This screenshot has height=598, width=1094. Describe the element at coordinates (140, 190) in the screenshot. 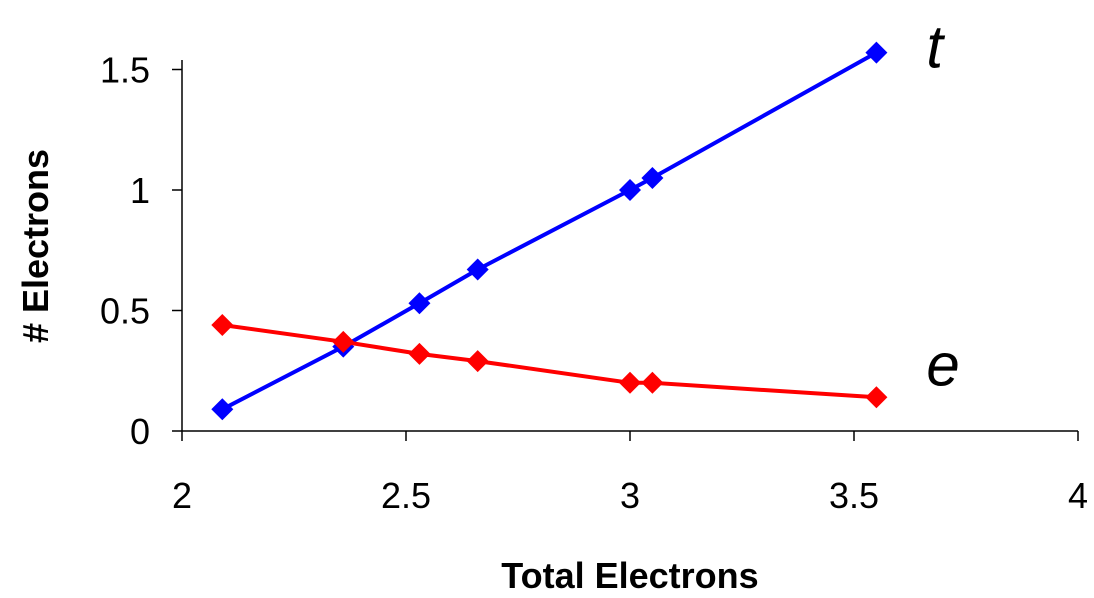

I see `y-tick-label: 1` at that location.